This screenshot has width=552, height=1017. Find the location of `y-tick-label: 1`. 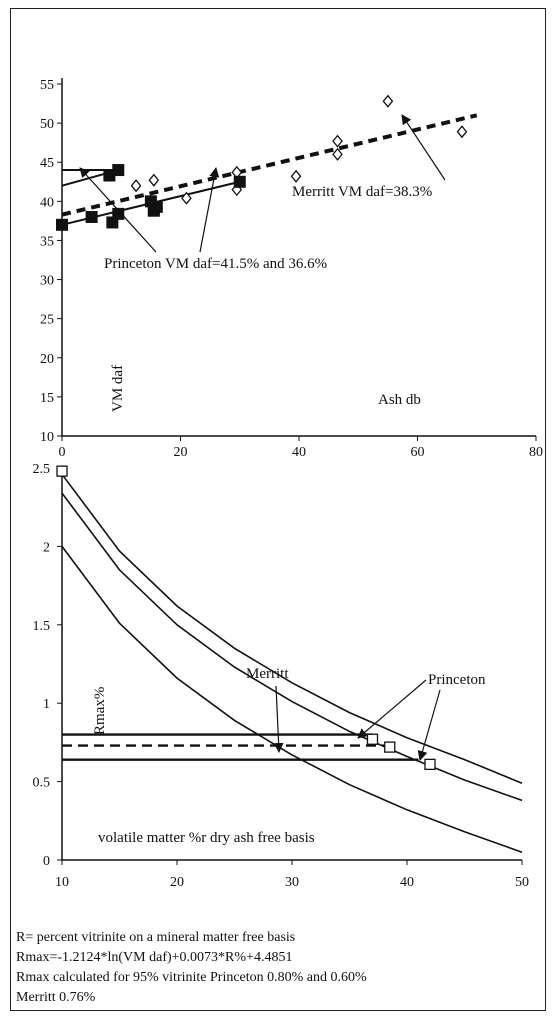

y-tick-label: 1 is located at coordinates (46, 704).